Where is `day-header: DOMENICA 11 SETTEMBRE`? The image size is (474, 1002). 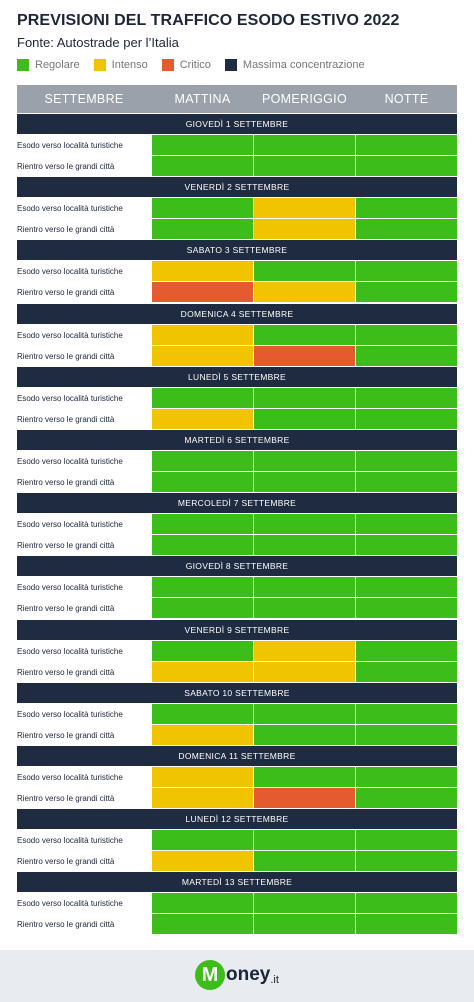
day-header: DOMENICA 11 SETTEMBRE is located at coordinates (237, 756).